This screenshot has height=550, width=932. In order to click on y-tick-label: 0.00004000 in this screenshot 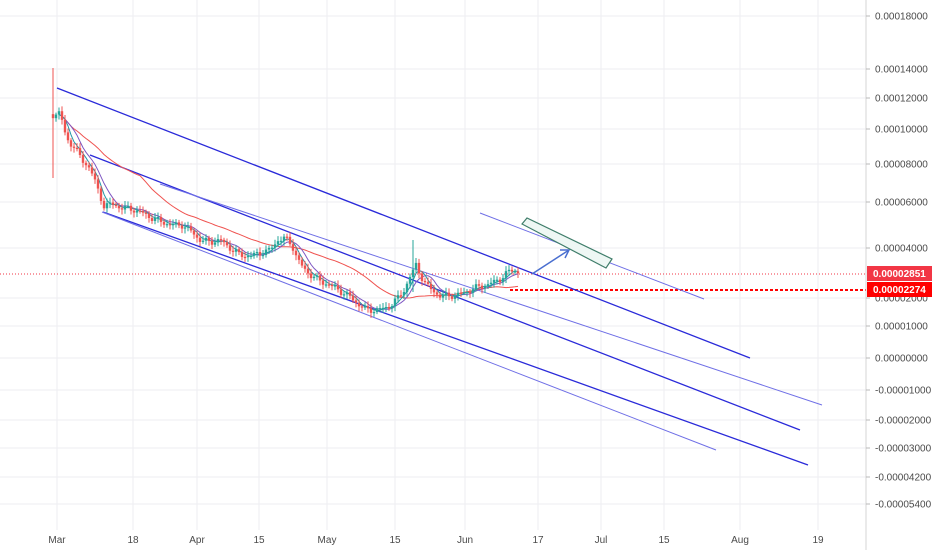, I will do `click(901, 249)`.